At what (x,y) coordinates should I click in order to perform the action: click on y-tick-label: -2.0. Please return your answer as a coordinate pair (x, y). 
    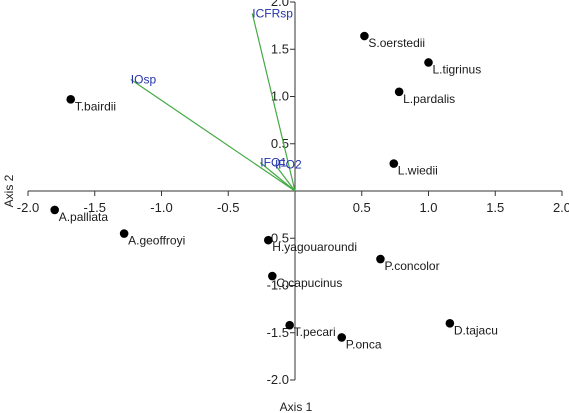
    Looking at the image, I should click on (278, 379).